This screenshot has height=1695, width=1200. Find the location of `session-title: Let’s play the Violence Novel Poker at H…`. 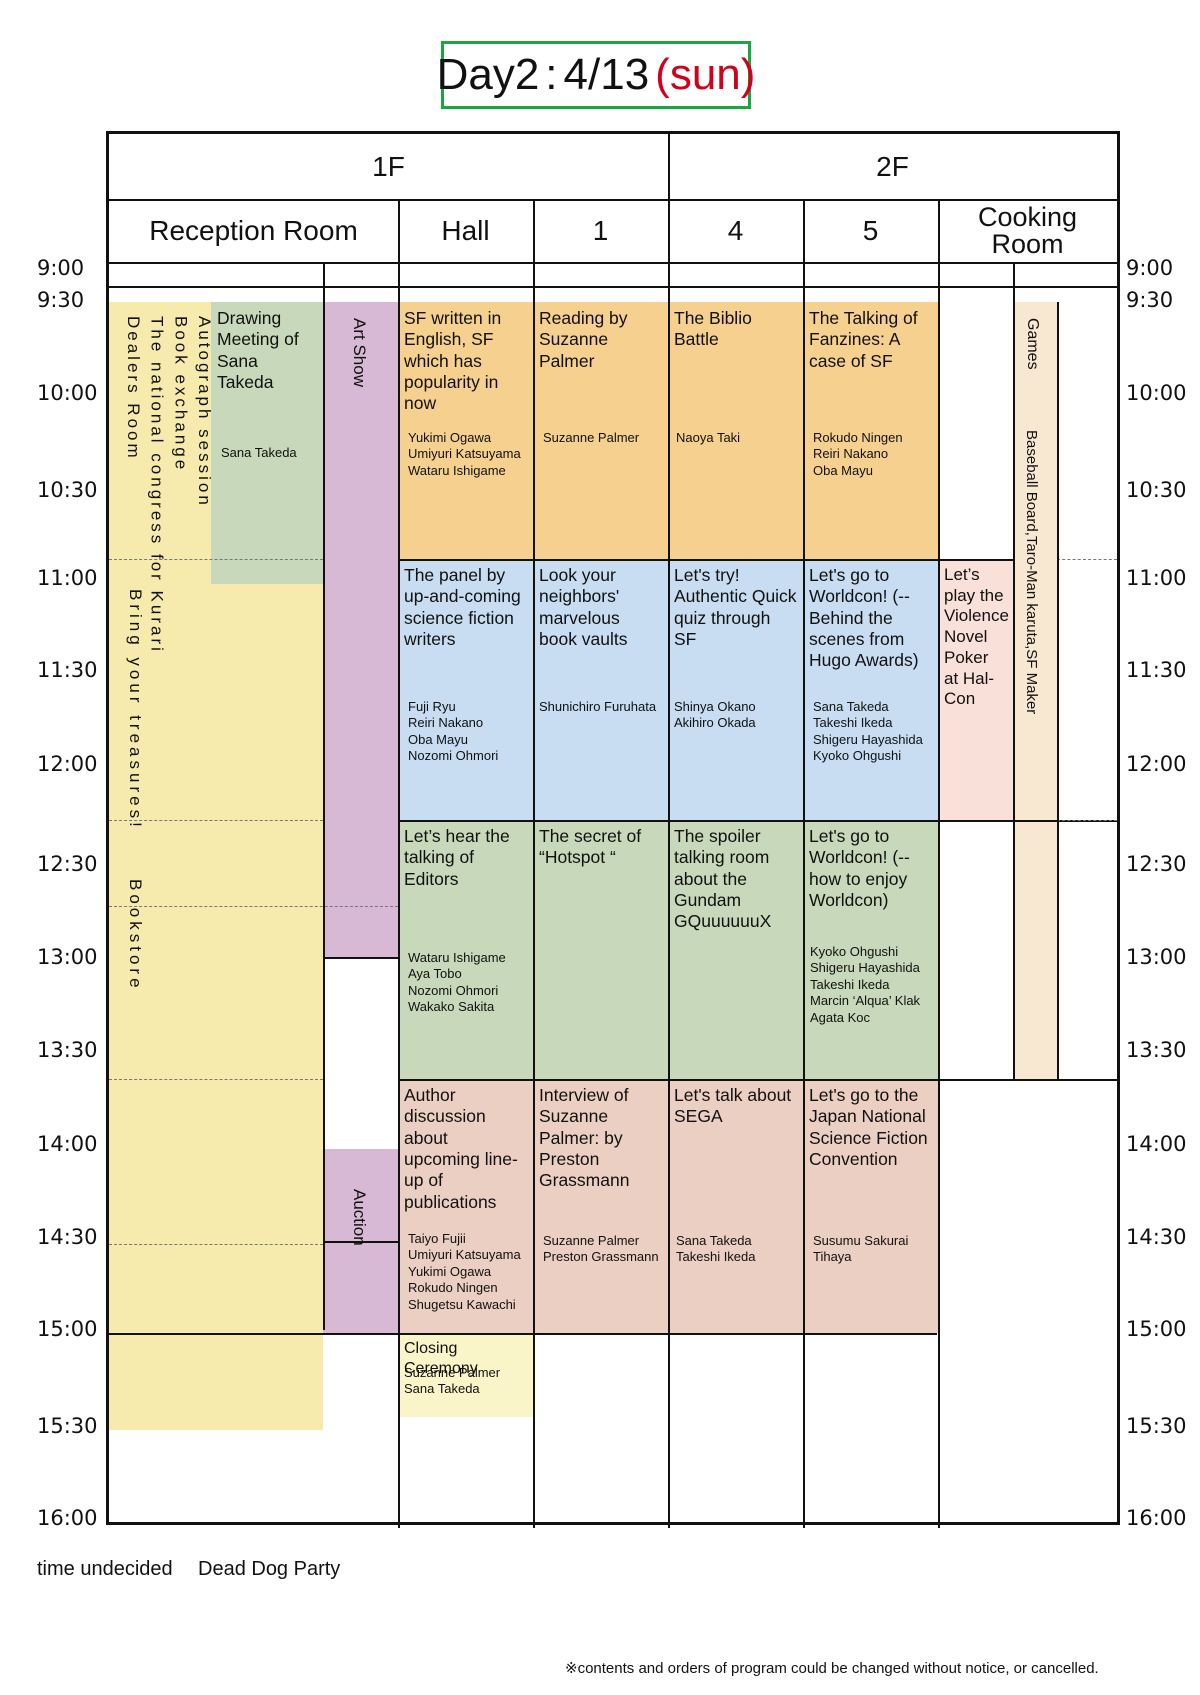

session-title: Let’s play the Violence Novel Poker at H… is located at coordinates (976, 637).